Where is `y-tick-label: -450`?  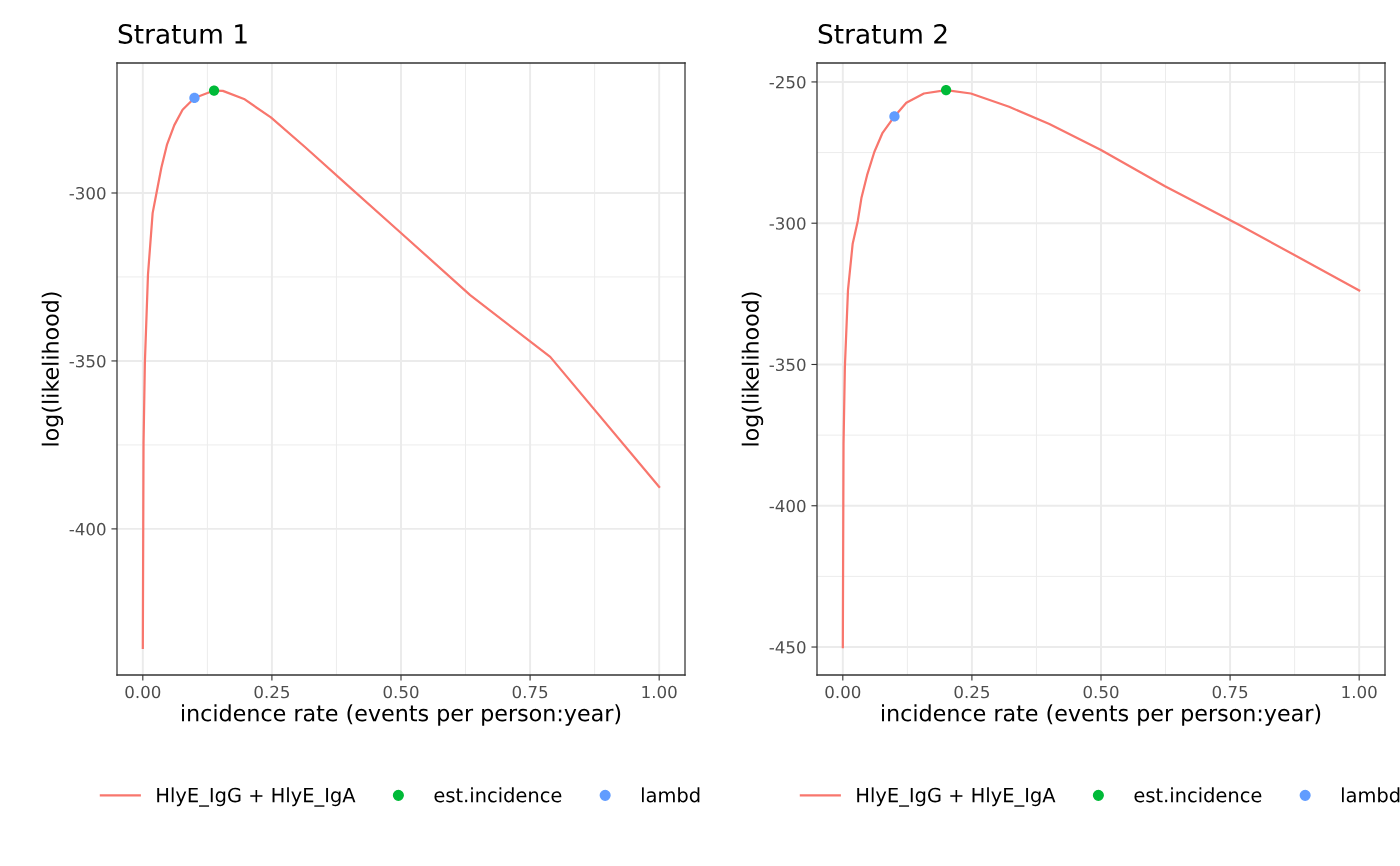 y-tick-label: -450 is located at coordinates (787, 647).